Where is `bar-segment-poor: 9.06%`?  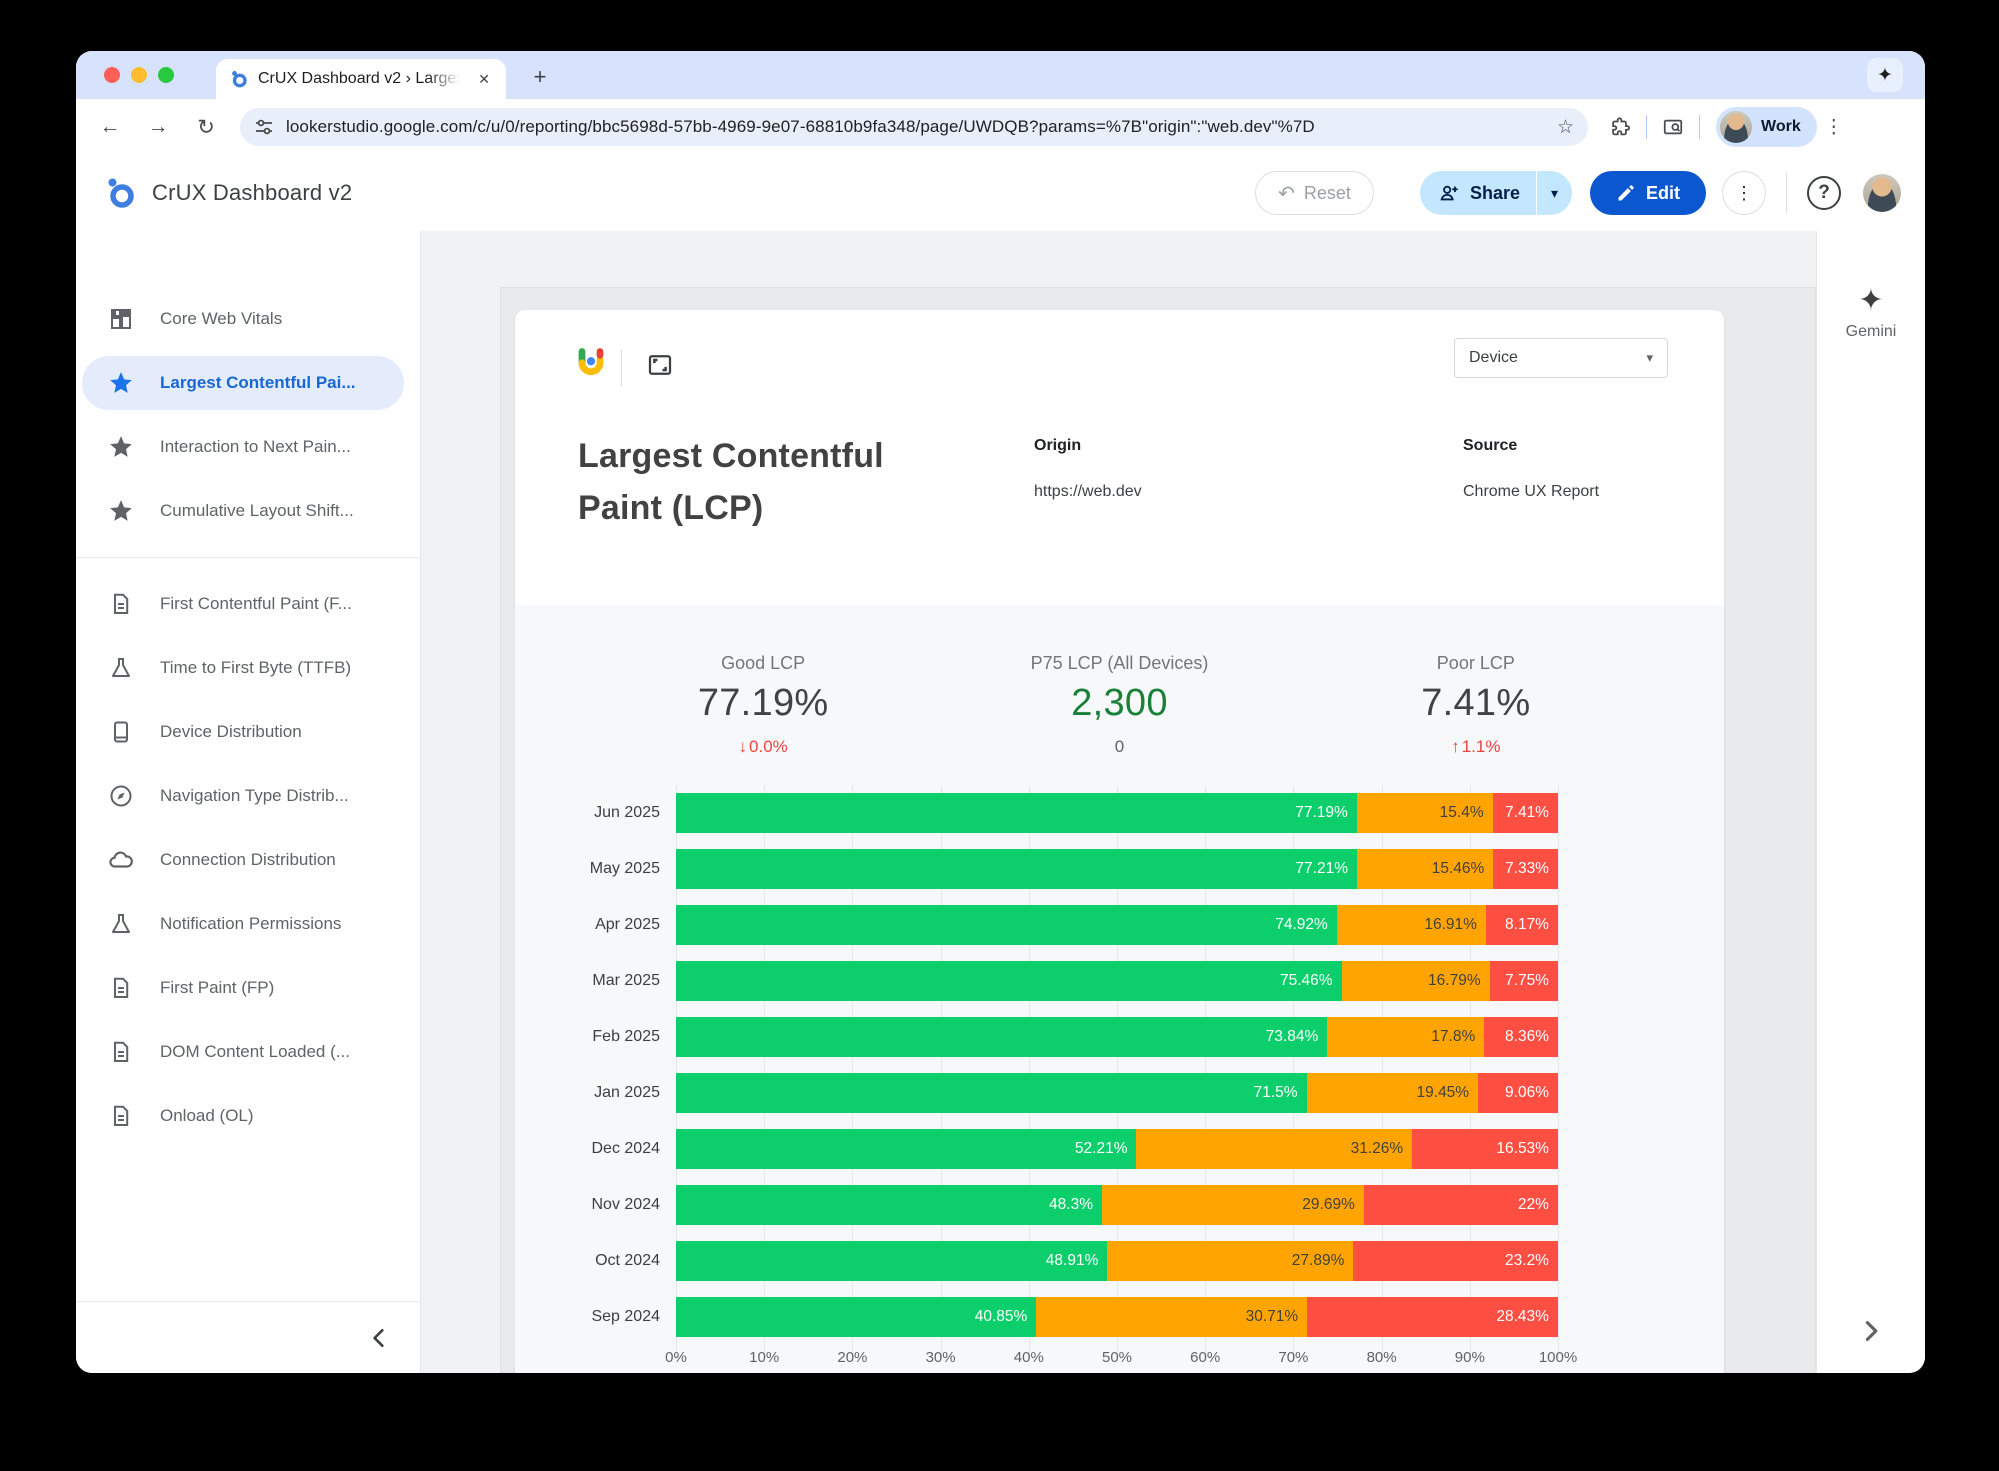 bar-segment-poor: 9.06% is located at coordinates (1518, 1093).